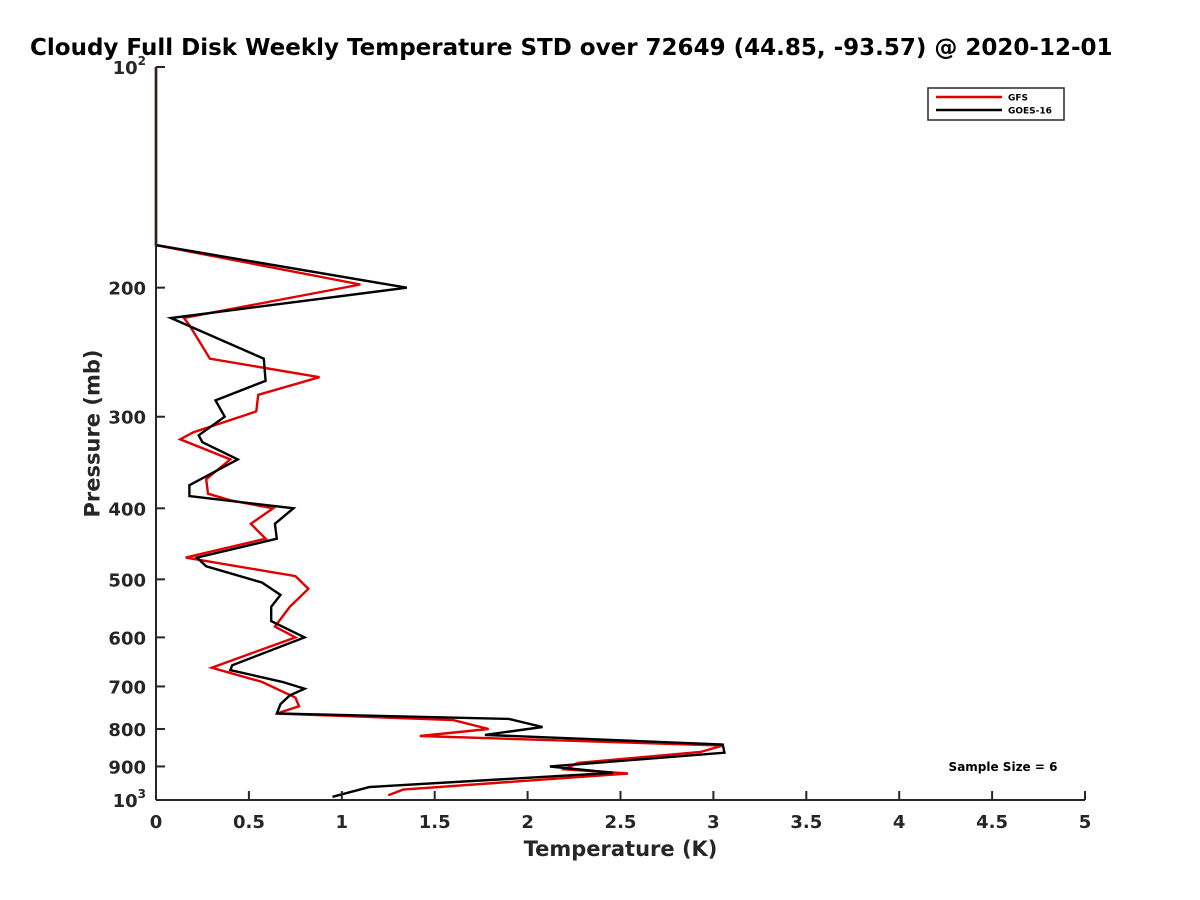  I want to click on x-tick-label: 5, so click(1085, 822).